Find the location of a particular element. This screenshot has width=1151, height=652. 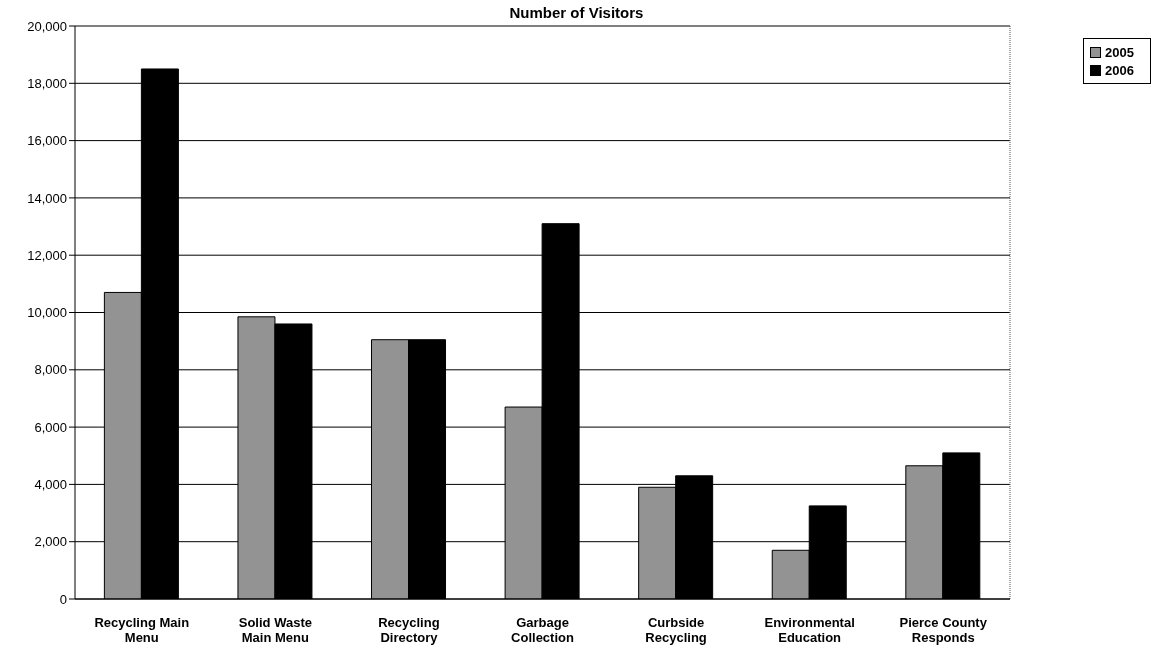

x-tick-label: Environmental Education is located at coordinates (809, 629).